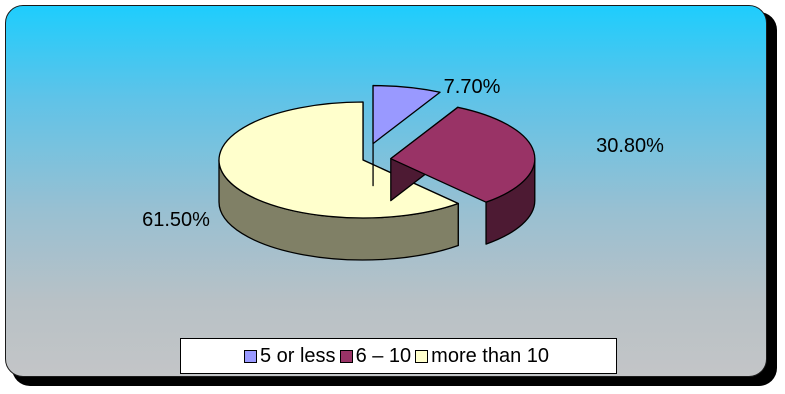 The width and height of the screenshot is (785, 394). Describe the element at coordinates (176, 220) in the screenshot. I see `data-label-more-than-10: 61.50%` at that location.